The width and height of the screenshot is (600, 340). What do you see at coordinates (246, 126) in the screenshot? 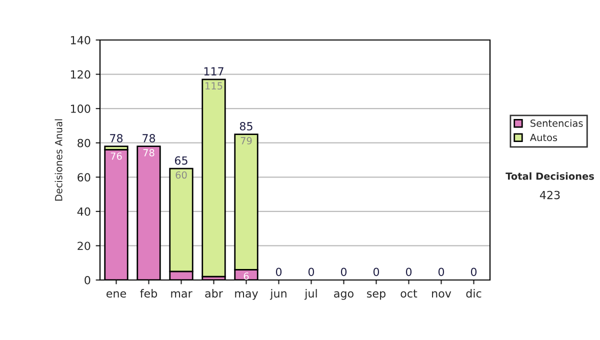
I see `total-label: 85` at bounding box center [246, 126].